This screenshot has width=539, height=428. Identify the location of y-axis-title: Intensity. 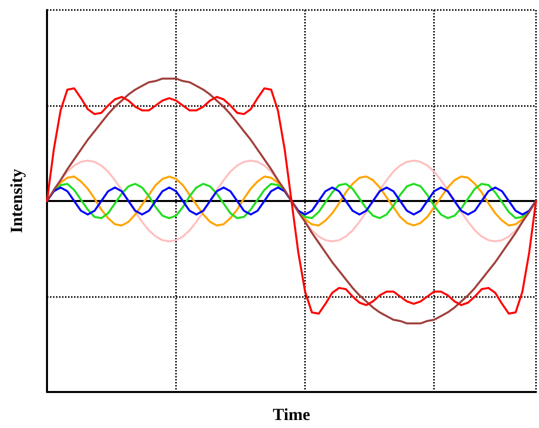
(16, 201).